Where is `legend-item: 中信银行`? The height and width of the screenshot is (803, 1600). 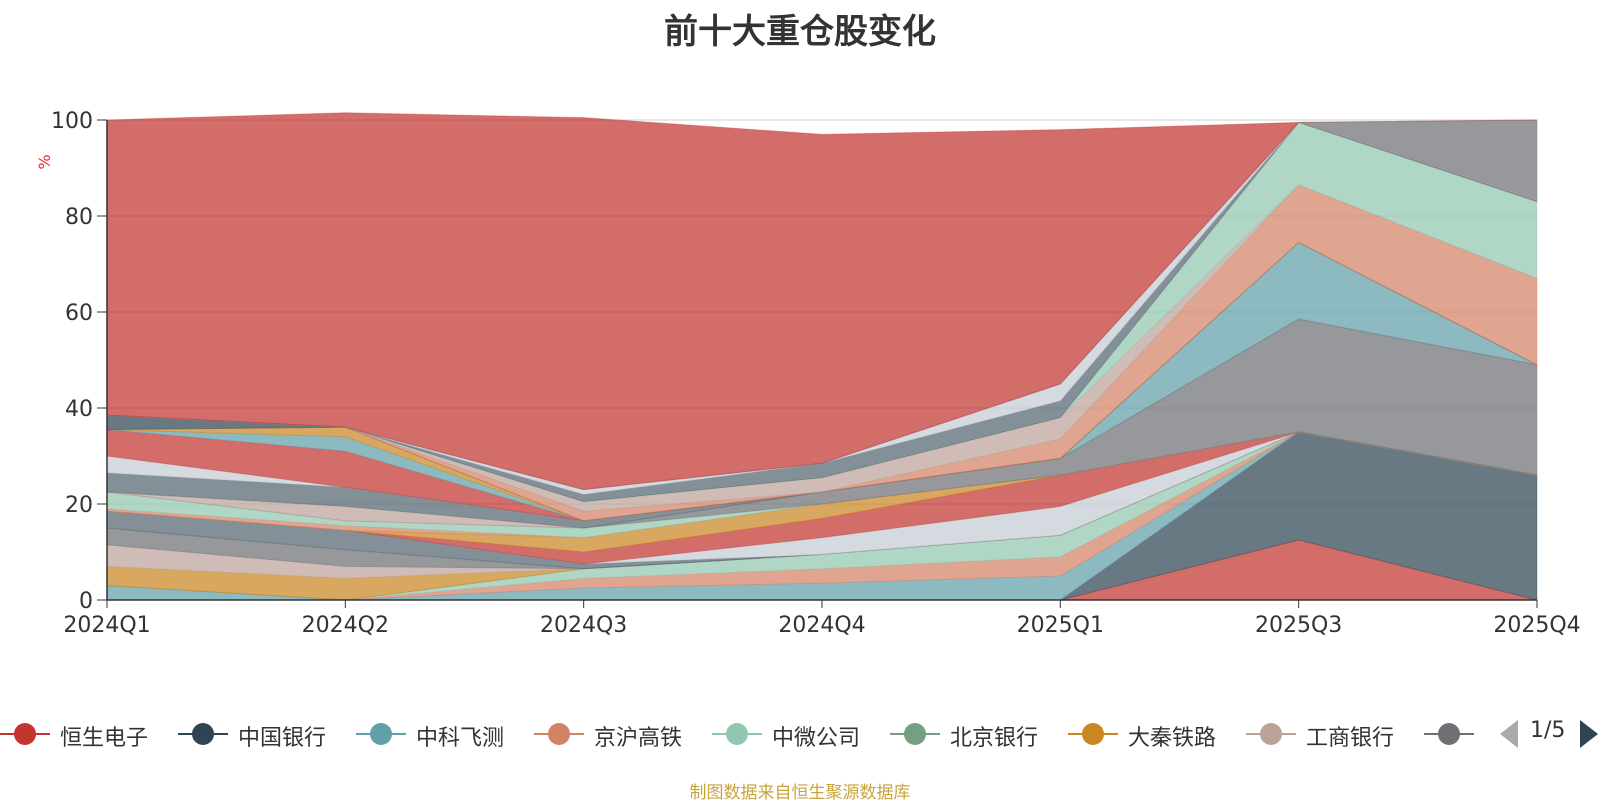 legend-item: 中信银行 is located at coordinates (1452, 734).